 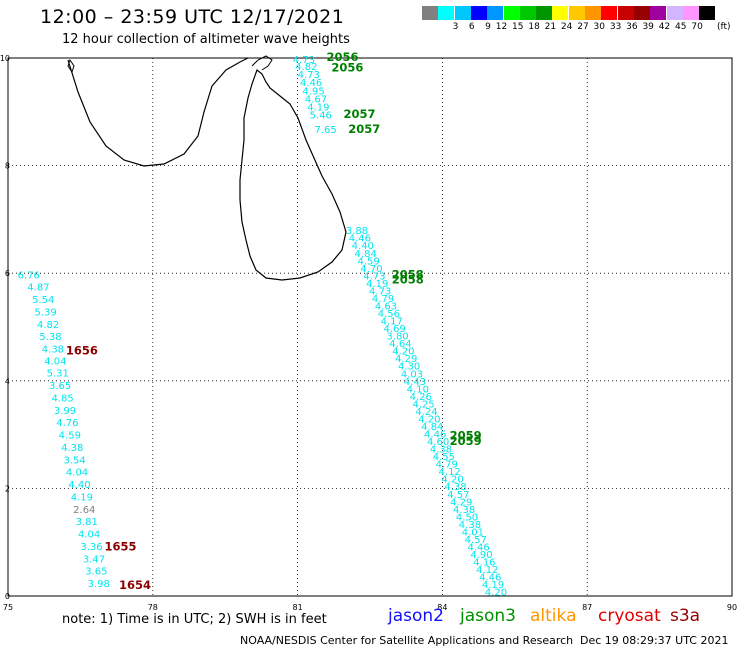 I want to click on sri-lanka-coastline, so click(x=293, y=175).